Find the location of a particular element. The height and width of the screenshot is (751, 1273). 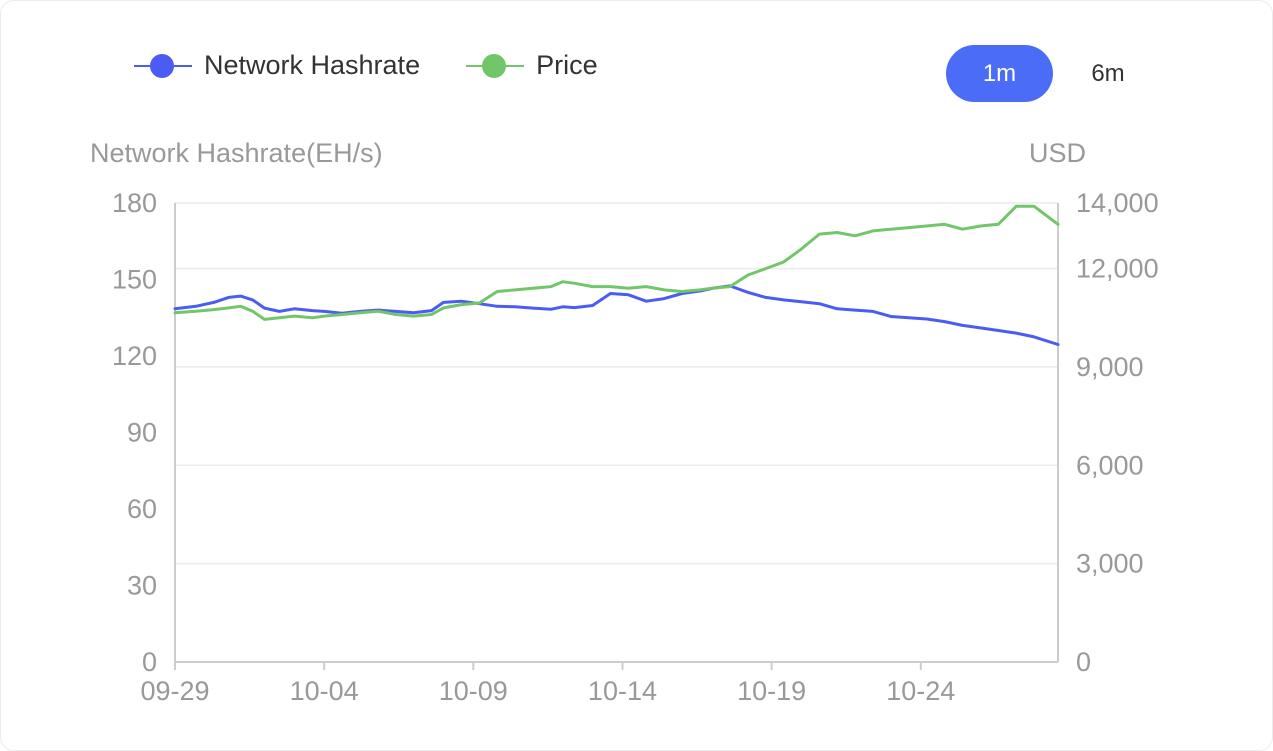

y-left-tick-label: 60 is located at coordinates (142, 509).